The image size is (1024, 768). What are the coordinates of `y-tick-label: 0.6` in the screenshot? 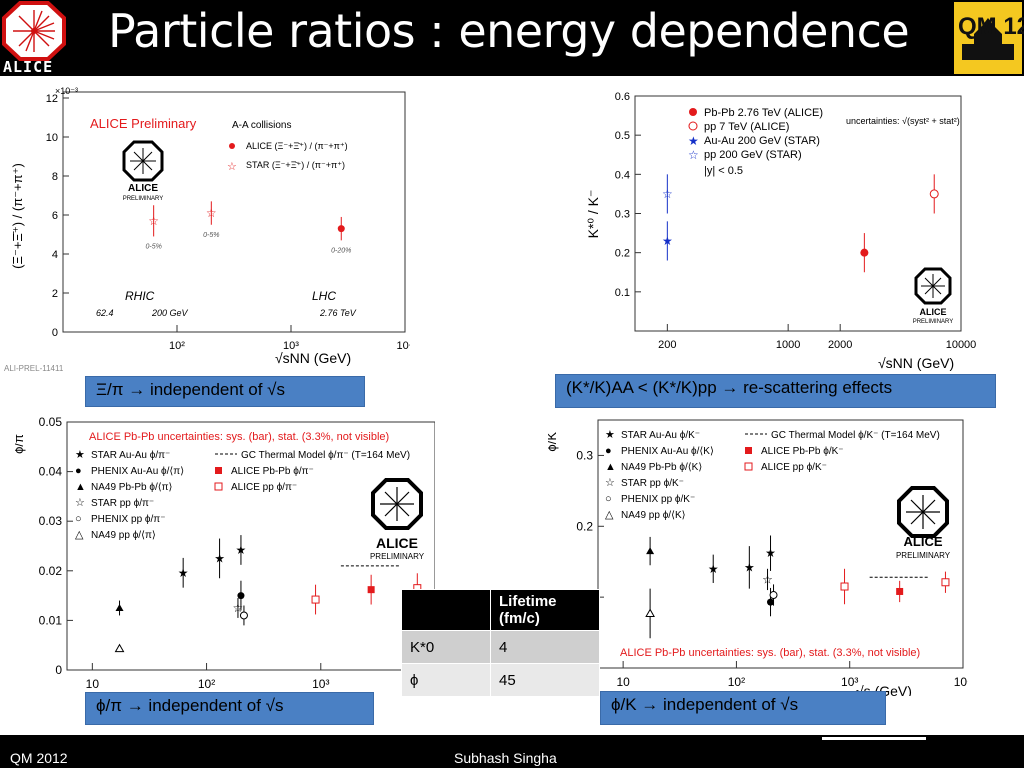 It's located at (622, 97).